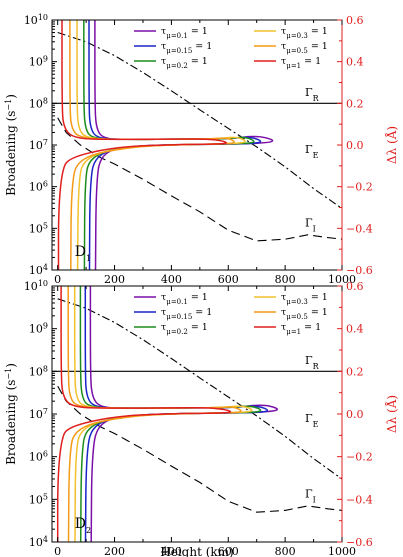 The image size is (403, 557). What do you see at coordinates (83, 253) in the screenshot?
I see `panel-label: D1` at bounding box center [83, 253].